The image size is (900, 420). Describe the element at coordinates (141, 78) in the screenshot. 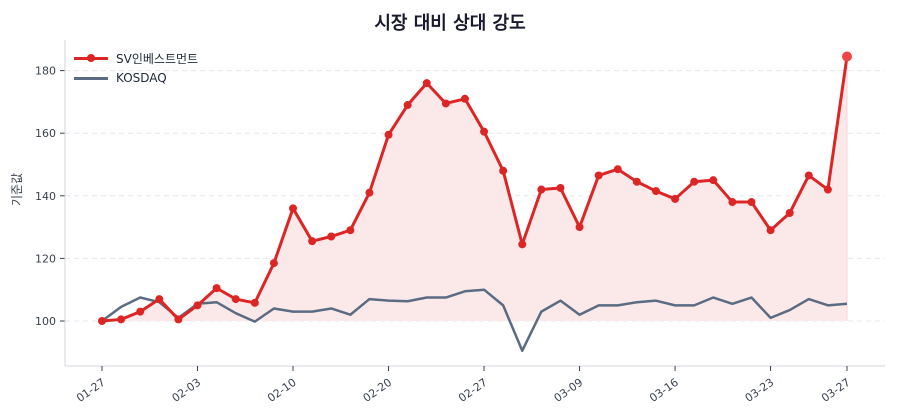

I see `legend-label: KOSDAQ` at that location.